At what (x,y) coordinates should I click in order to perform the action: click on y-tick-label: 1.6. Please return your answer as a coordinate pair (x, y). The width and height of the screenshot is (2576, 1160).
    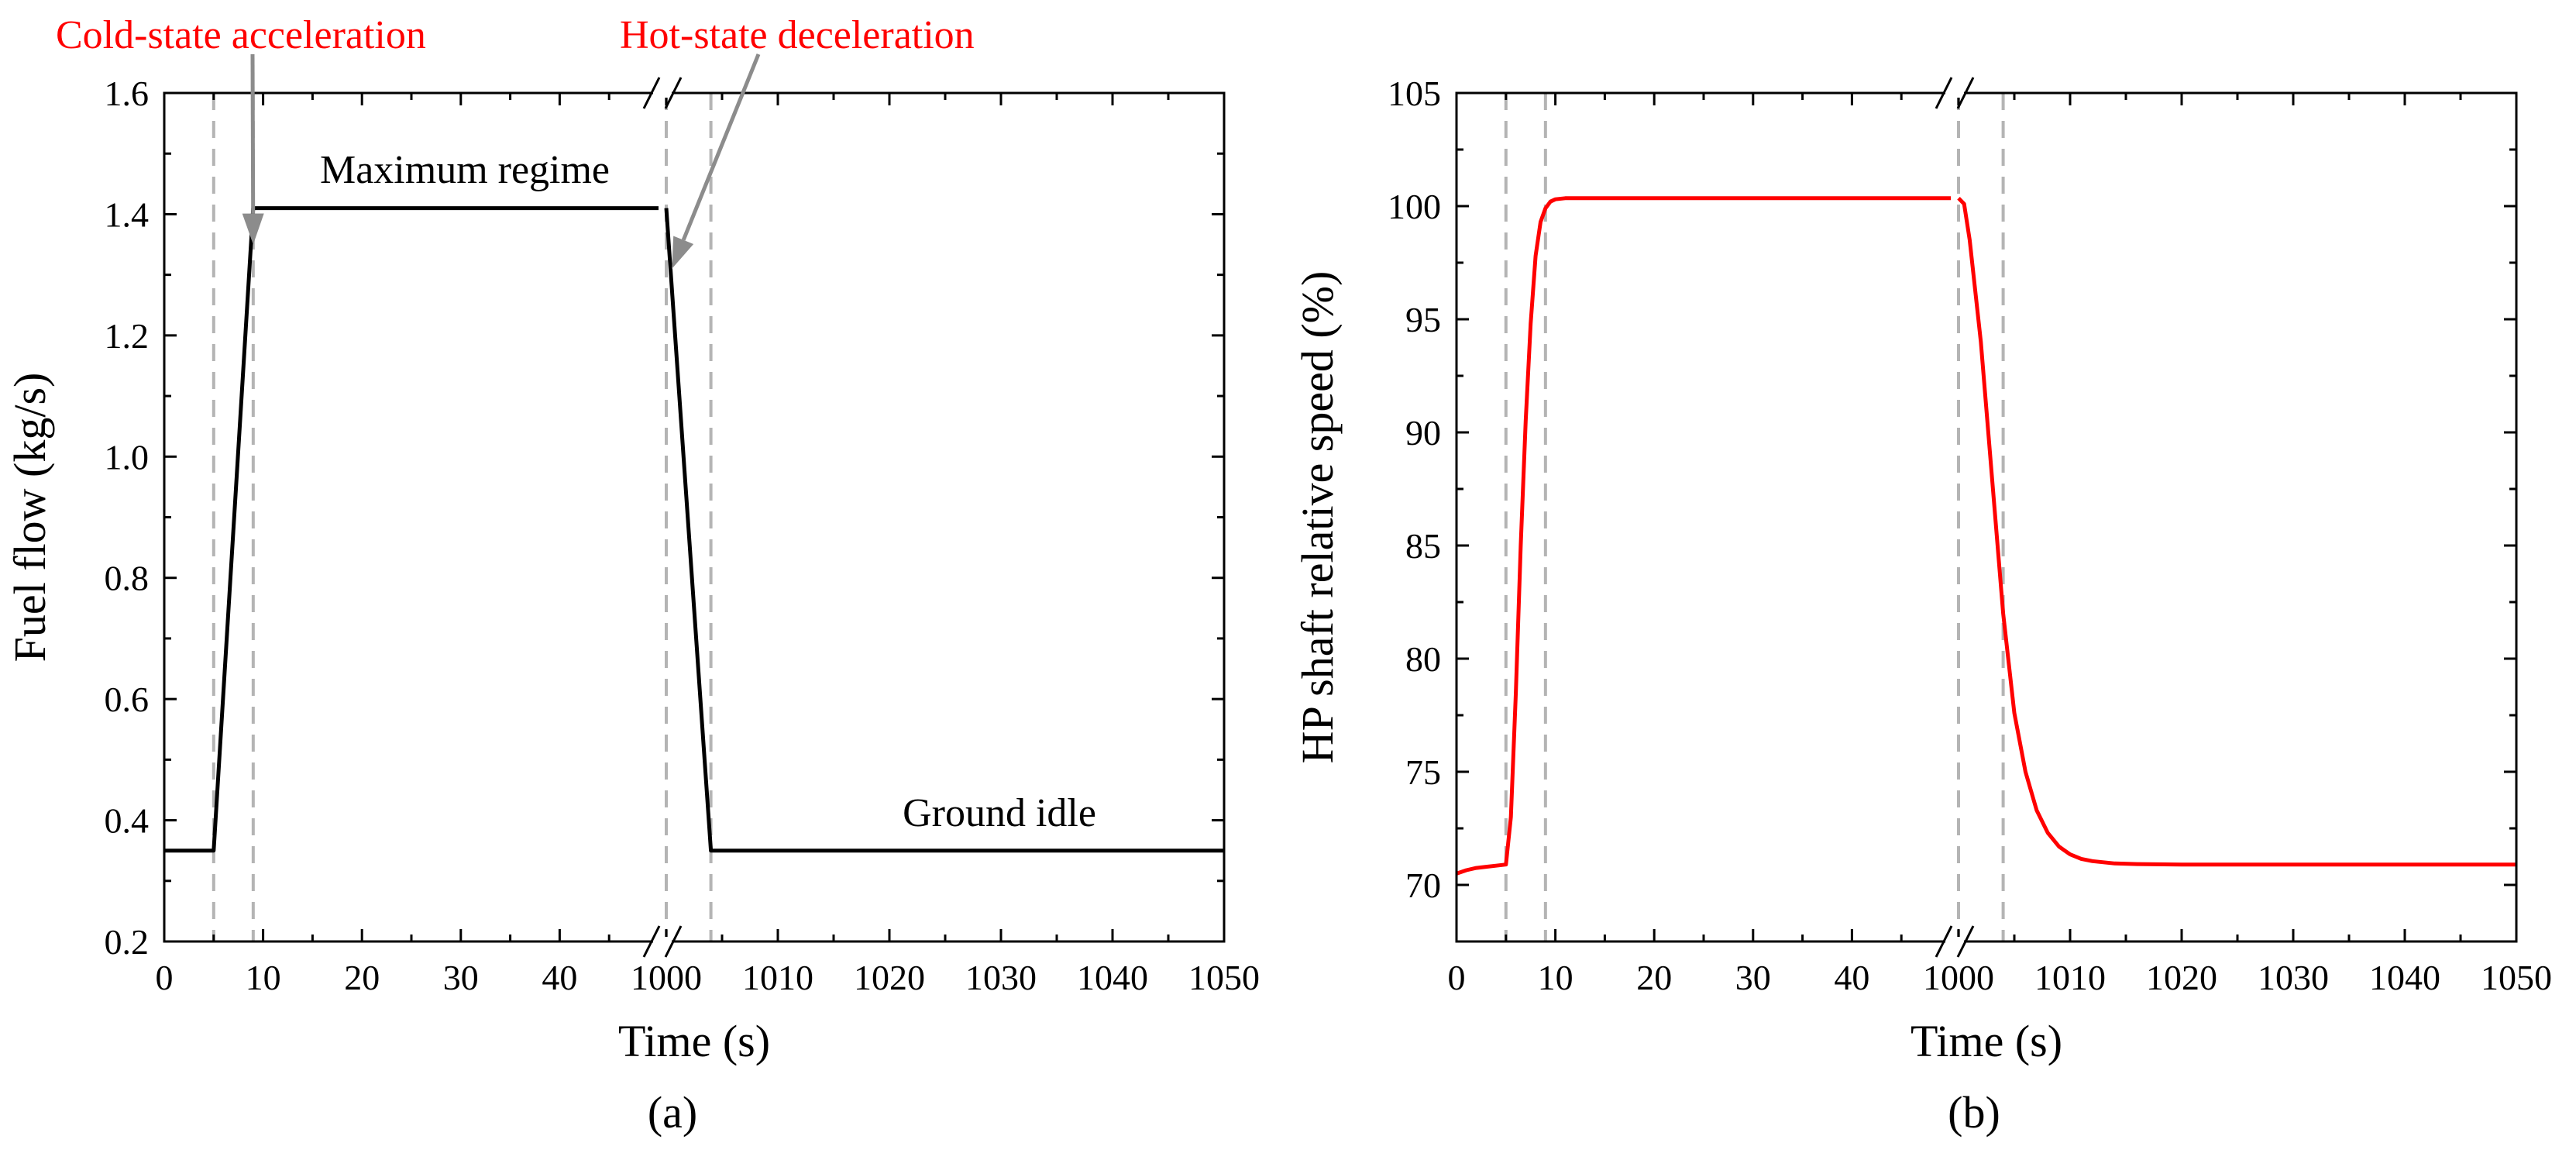
    Looking at the image, I should click on (127, 93).